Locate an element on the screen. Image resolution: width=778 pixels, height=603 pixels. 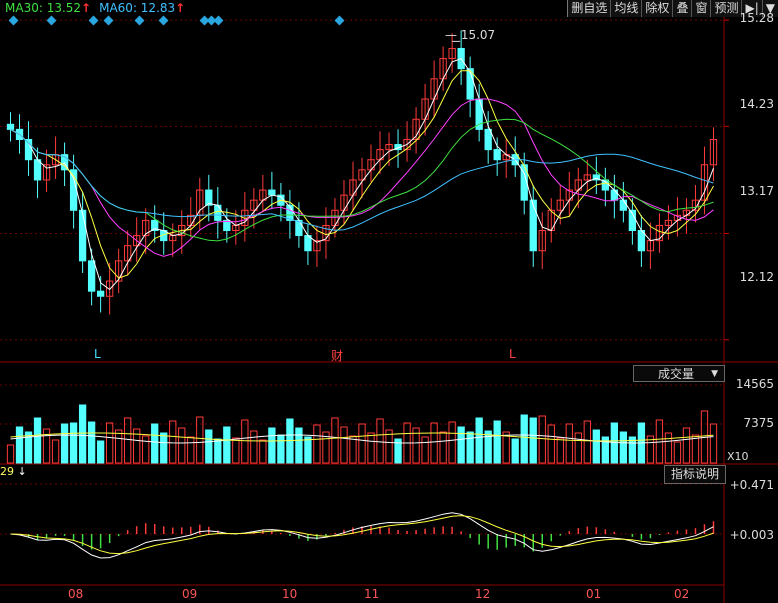
macd-tick: +0.471 is located at coordinates (751, 485).